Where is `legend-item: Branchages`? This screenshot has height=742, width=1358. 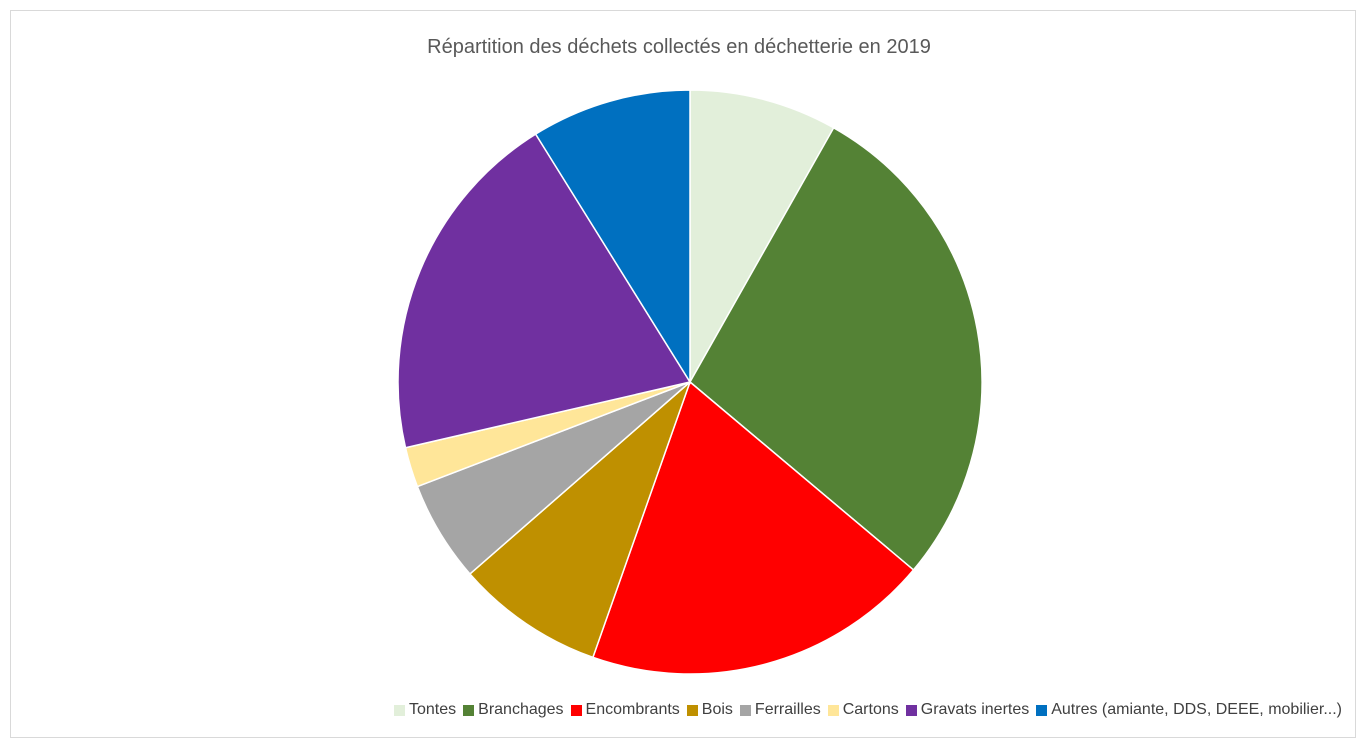
legend-item: Branchages is located at coordinates (513, 710).